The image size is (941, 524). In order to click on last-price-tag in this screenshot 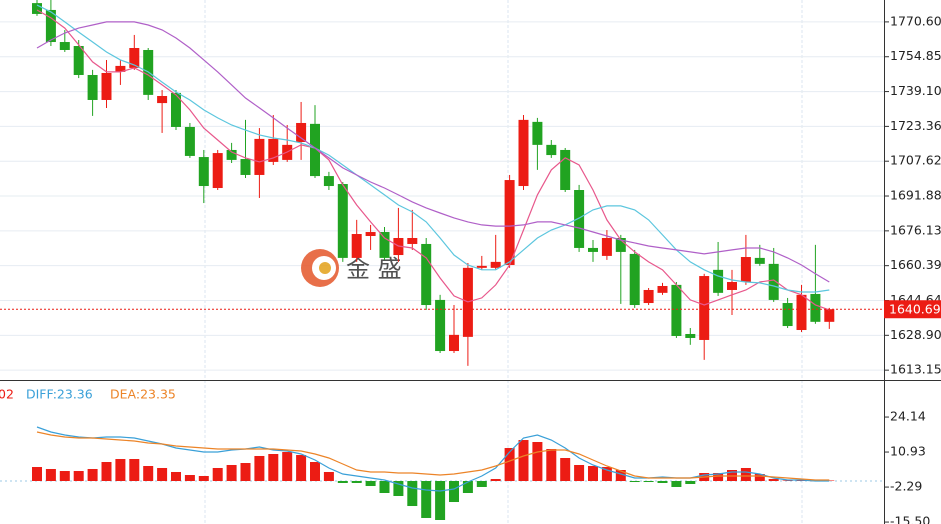, I will do `click(912, 309)`.